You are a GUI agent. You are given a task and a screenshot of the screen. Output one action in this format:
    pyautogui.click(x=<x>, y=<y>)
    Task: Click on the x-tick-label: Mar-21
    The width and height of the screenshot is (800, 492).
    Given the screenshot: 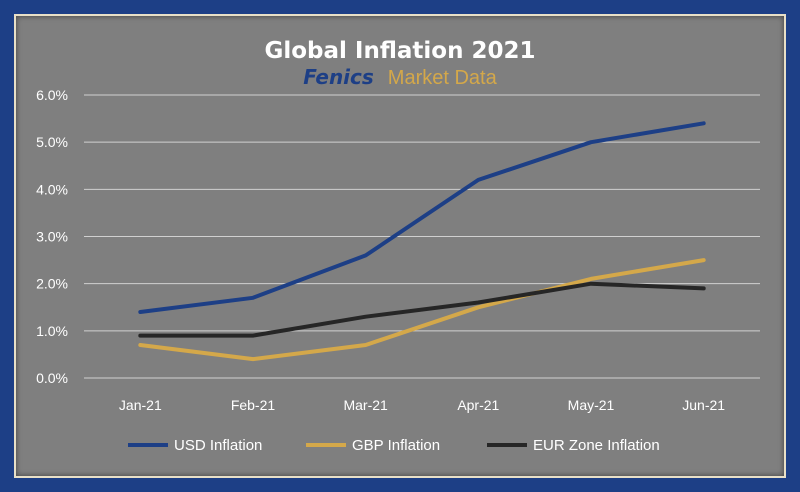 What is the action you would take?
    pyautogui.click(x=365, y=405)
    